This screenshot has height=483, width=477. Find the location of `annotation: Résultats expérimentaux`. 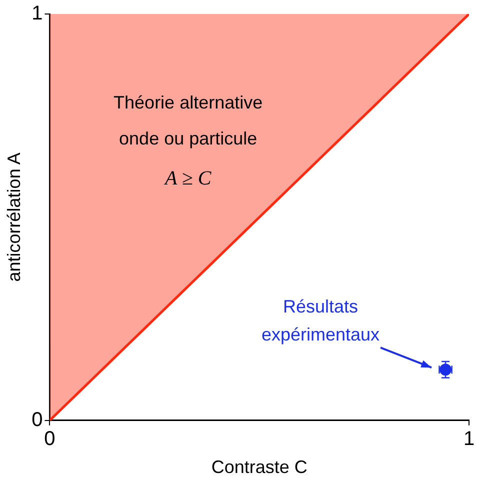

annotation: Résultats expérimentaux is located at coordinates (320, 320).